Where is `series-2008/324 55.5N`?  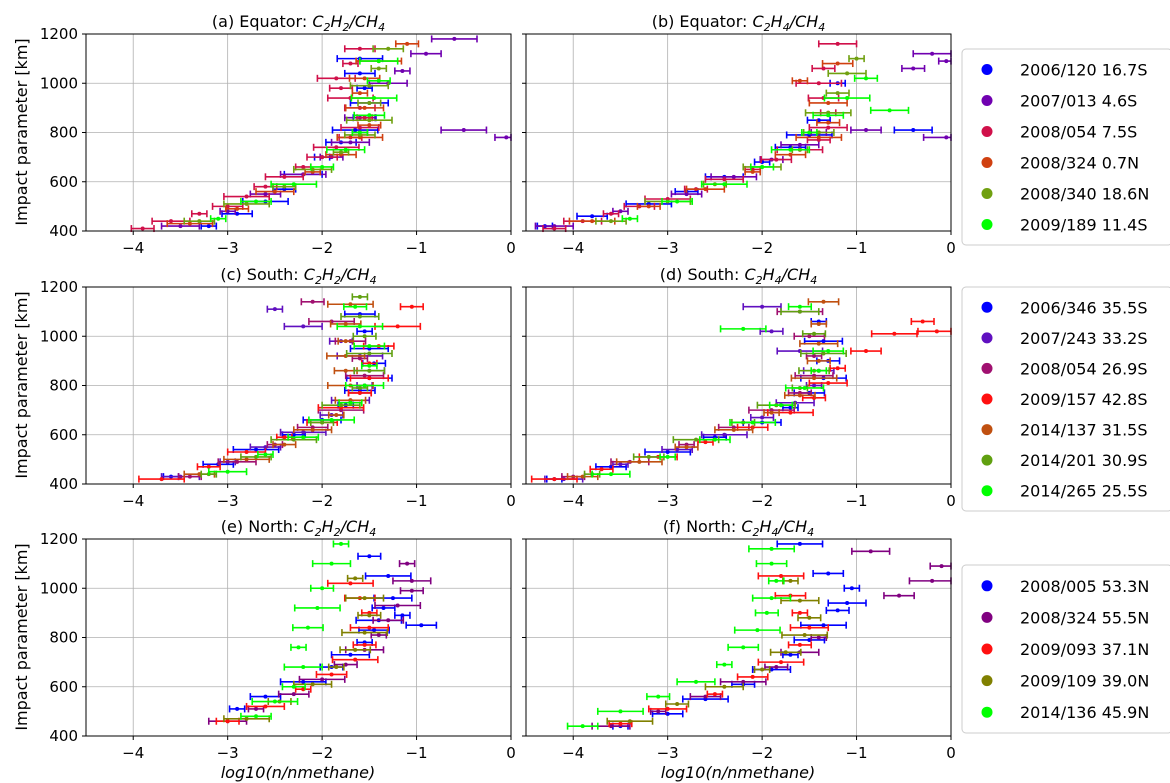 series-2008/324 55.5N is located at coordinates (319, 642).